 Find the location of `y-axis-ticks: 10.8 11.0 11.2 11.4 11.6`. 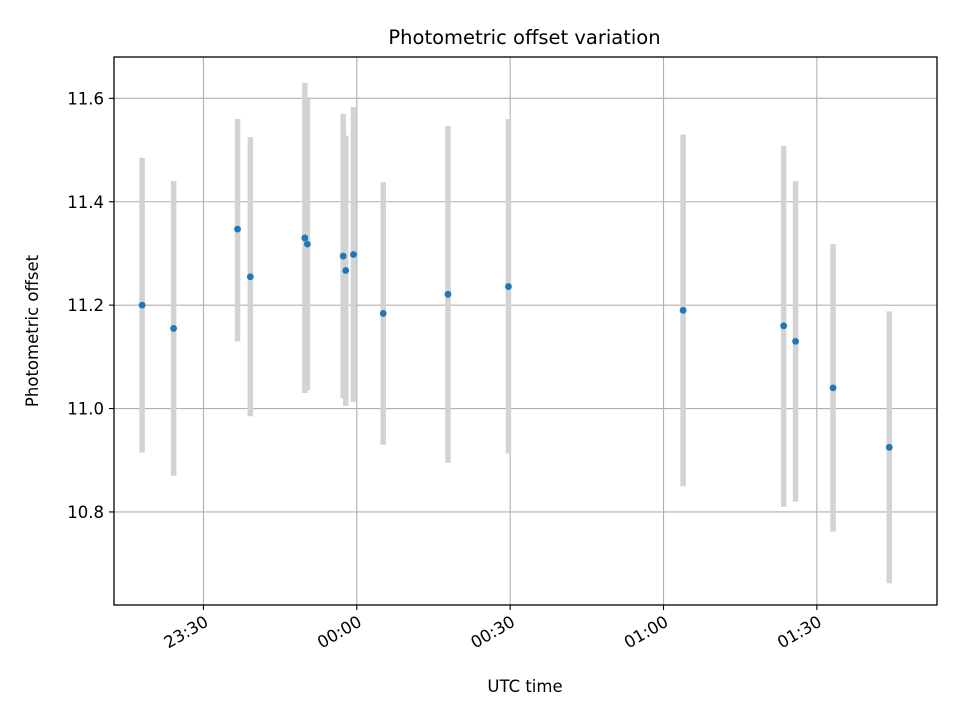

y-axis-ticks: 10.8 11.0 11.2 11.4 11.6 is located at coordinates (90, 305).